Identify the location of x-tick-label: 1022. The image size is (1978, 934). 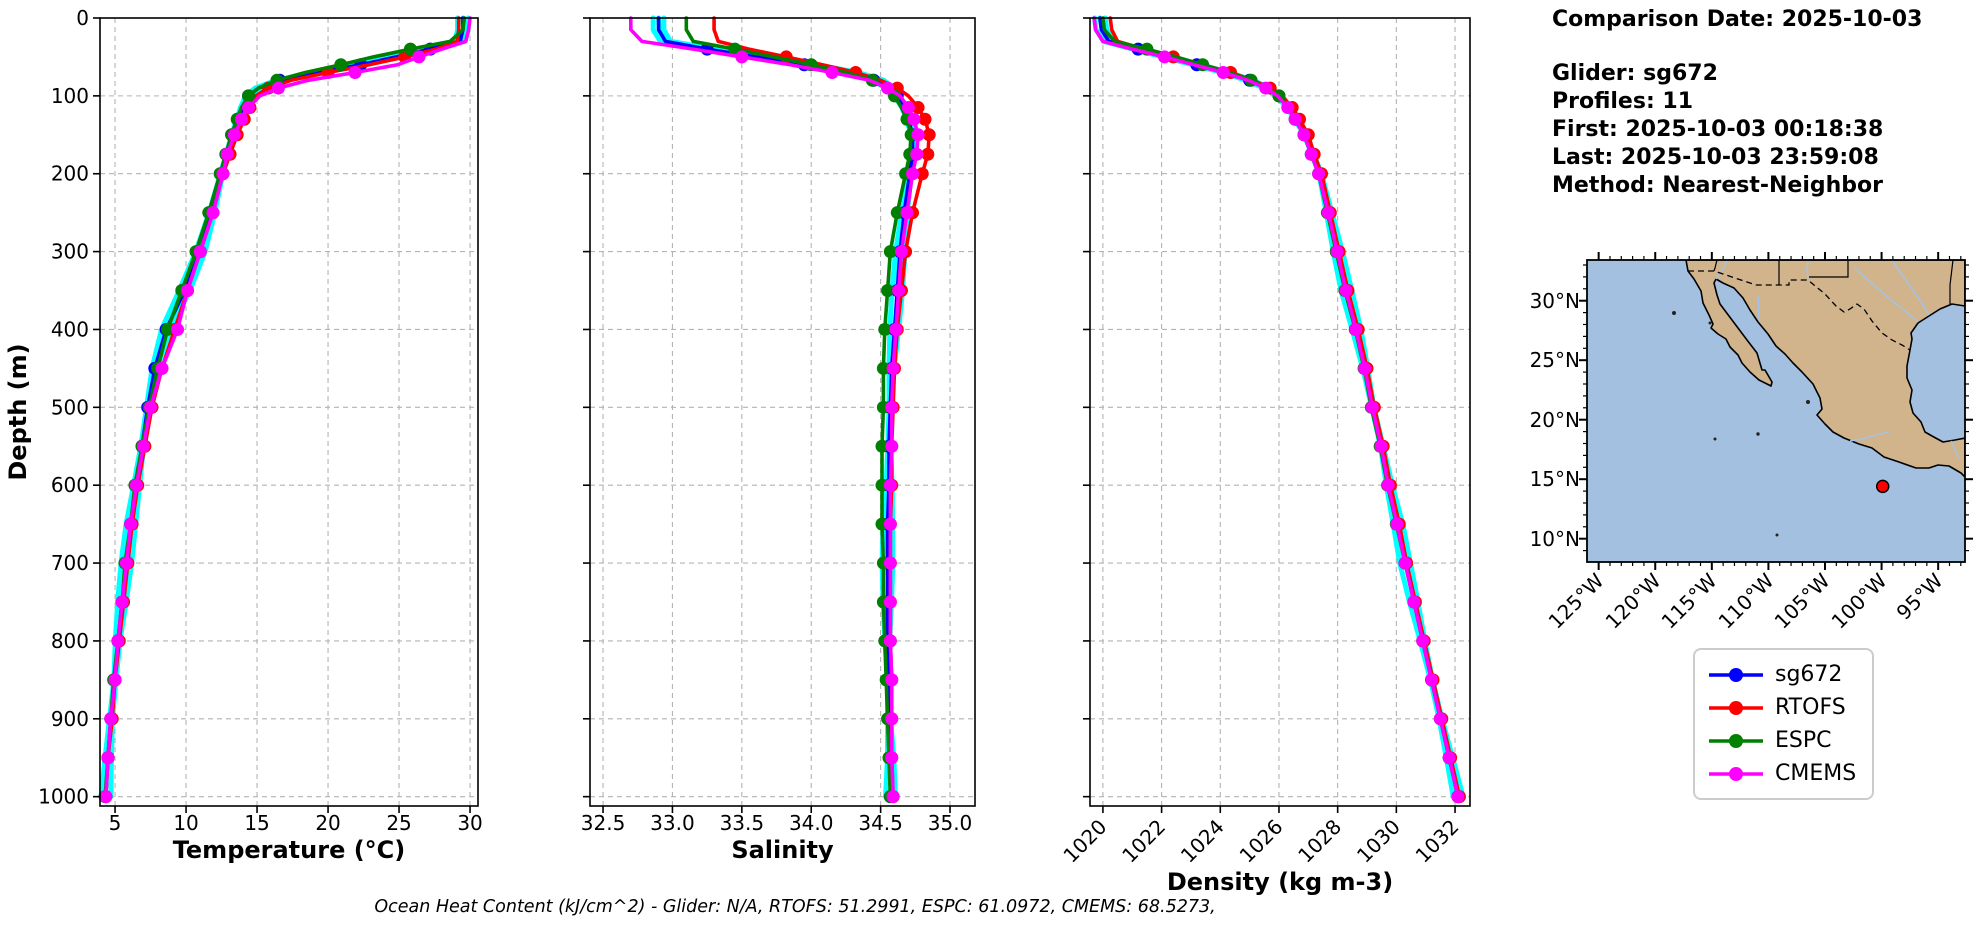
(1143, 841).